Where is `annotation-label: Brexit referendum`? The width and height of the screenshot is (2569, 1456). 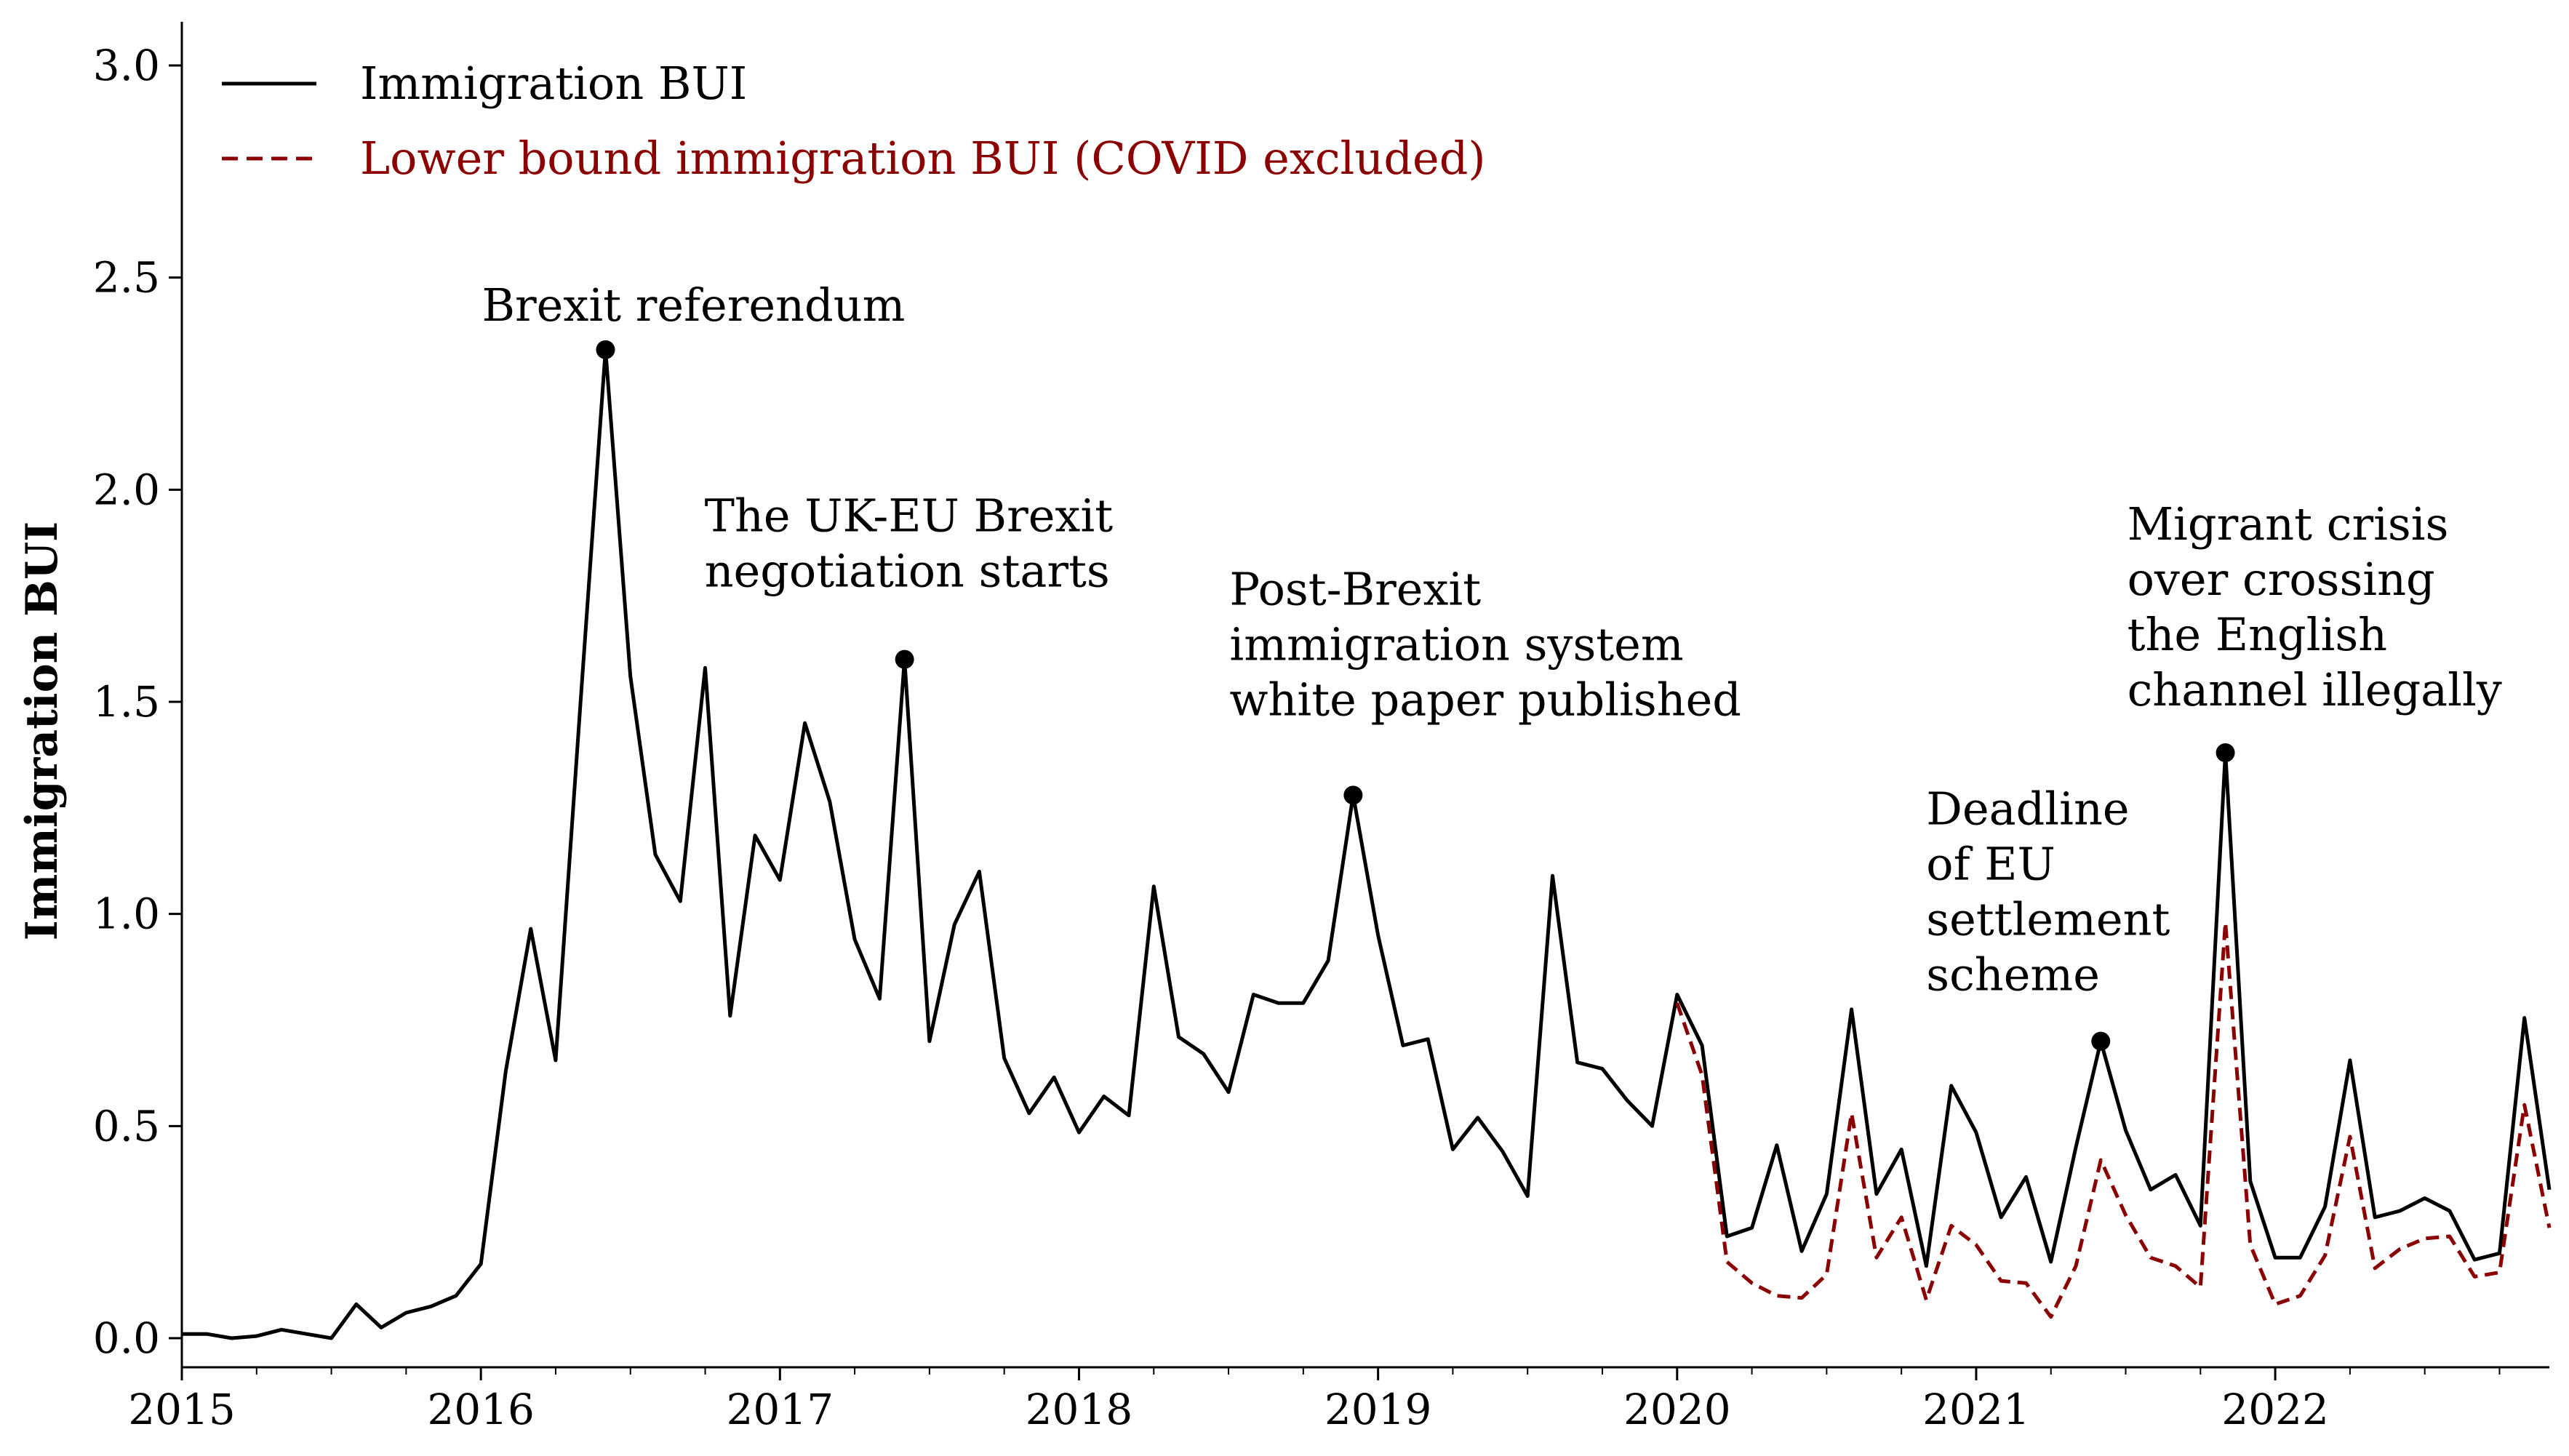 annotation-label: Brexit referendum is located at coordinates (693, 305).